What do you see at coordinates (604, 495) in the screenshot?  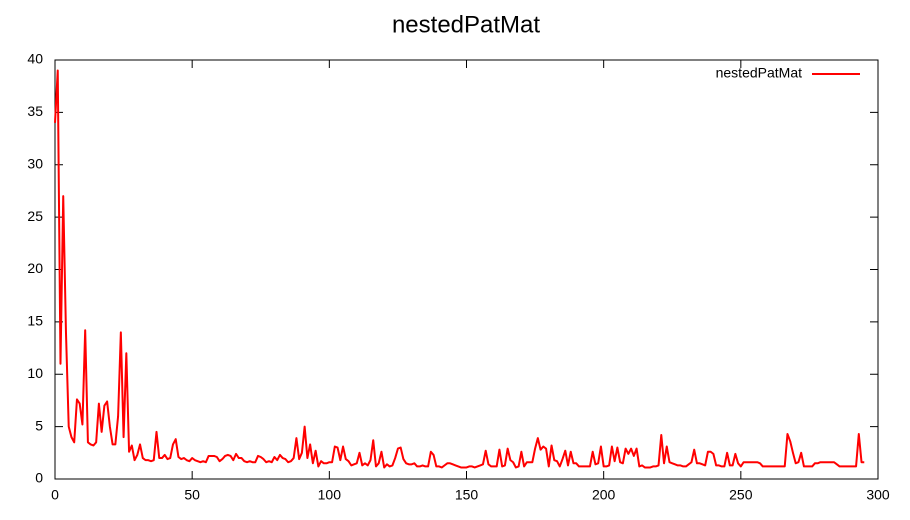 I see `x-tick-label: 200` at bounding box center [604, 495].